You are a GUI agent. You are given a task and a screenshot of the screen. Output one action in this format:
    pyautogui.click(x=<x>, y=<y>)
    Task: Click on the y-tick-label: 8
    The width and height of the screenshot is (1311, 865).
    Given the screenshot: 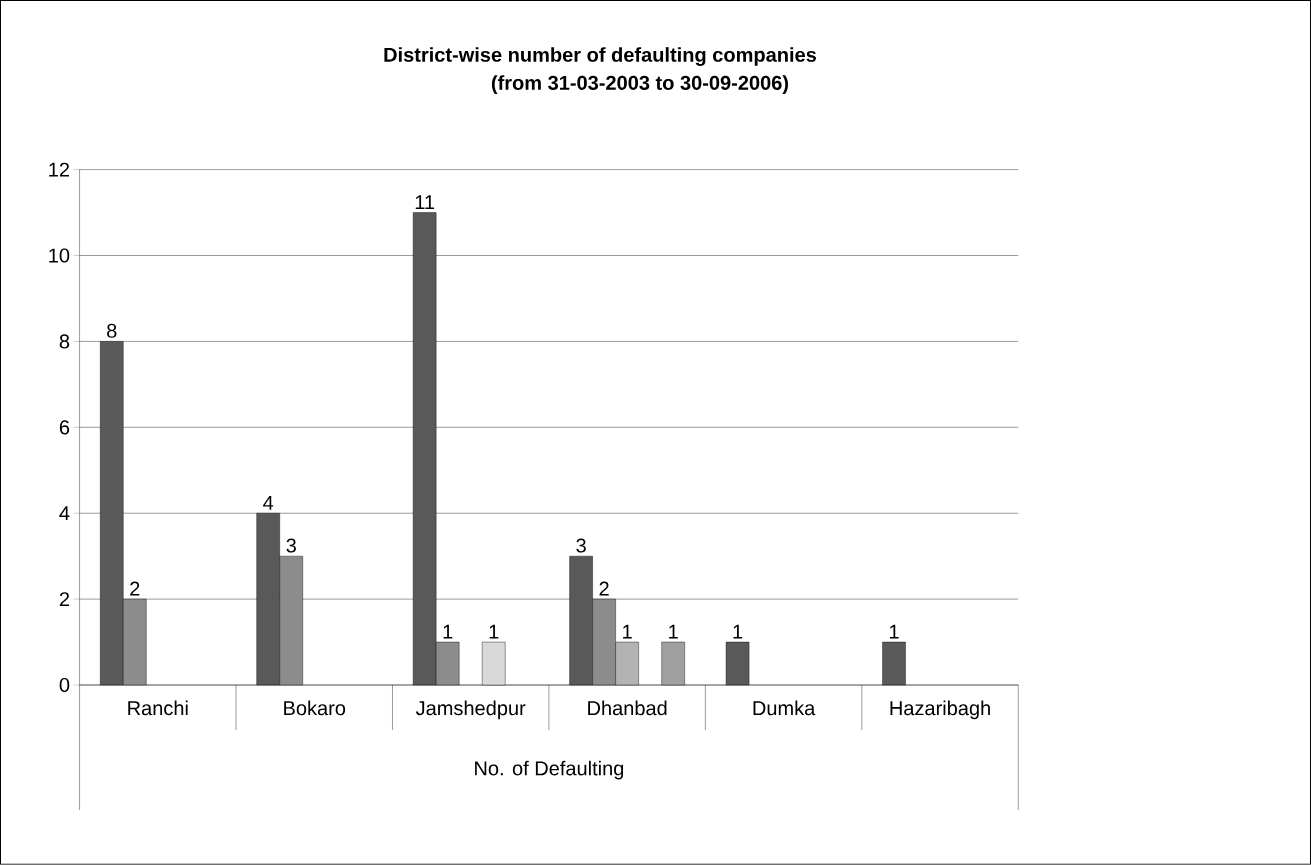 What is the action you would take?
    pyautogui.click(x=64, y=341)
    